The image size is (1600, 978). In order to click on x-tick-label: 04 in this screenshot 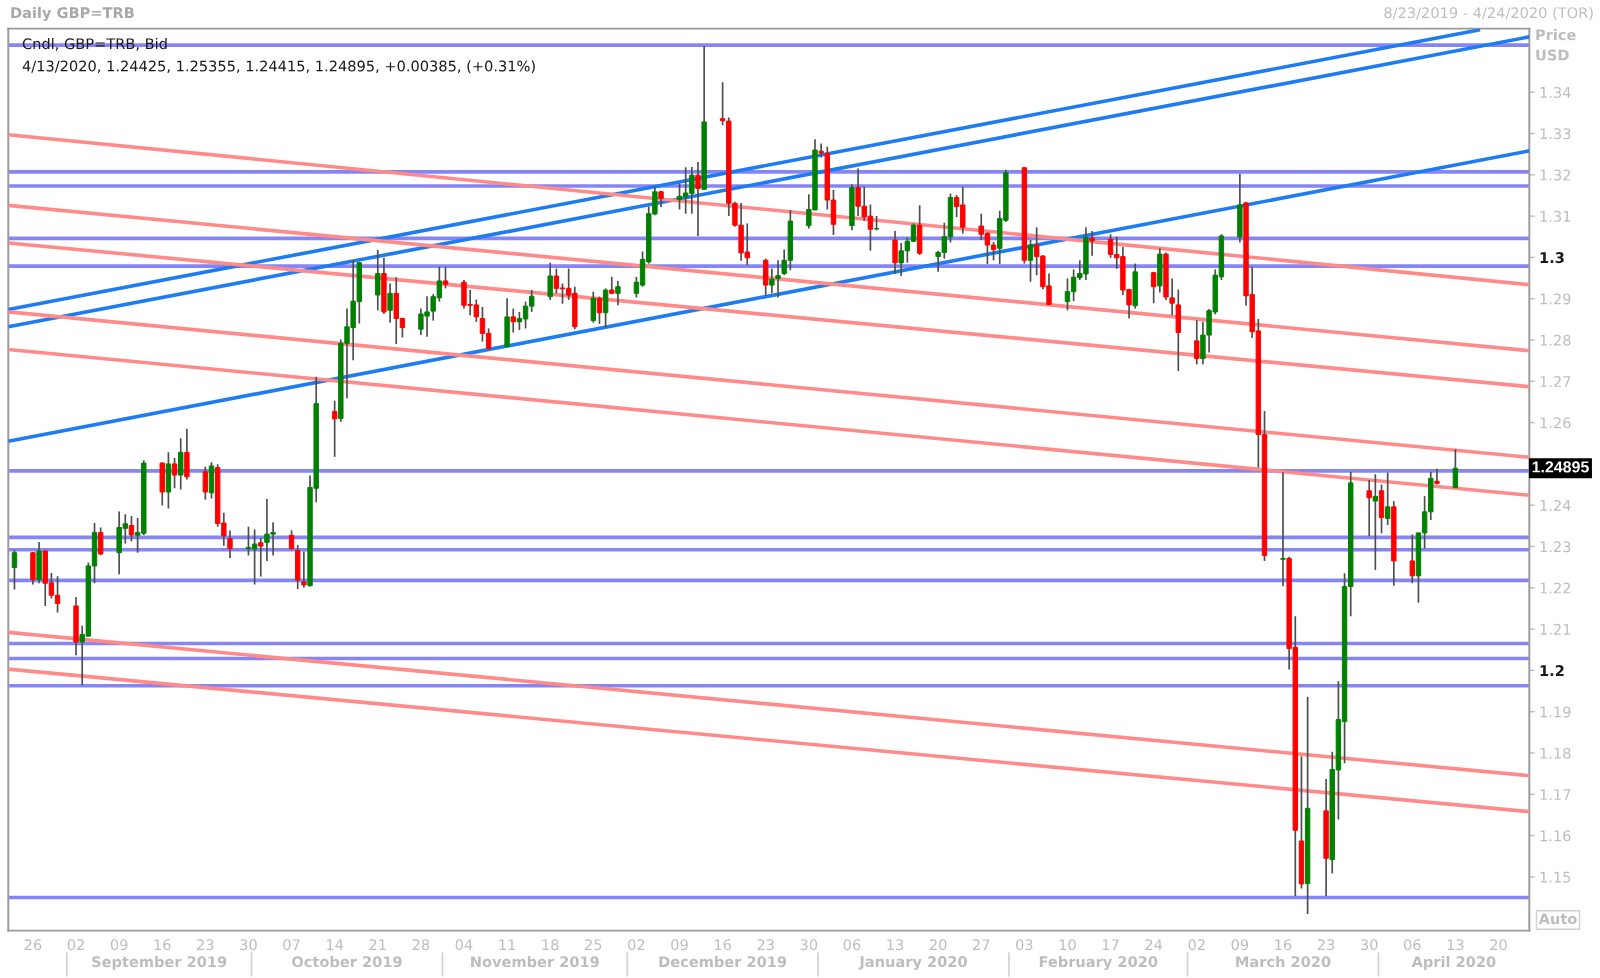, I will do `click(464, 945)`.